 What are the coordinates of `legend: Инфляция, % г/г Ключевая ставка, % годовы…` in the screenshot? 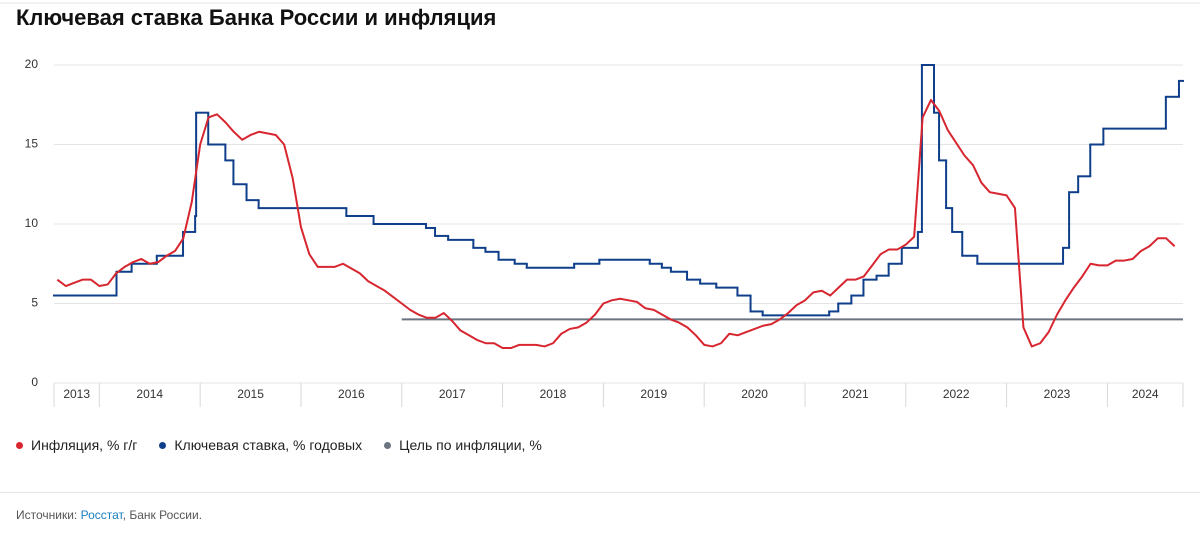 It's located at (279, 445).